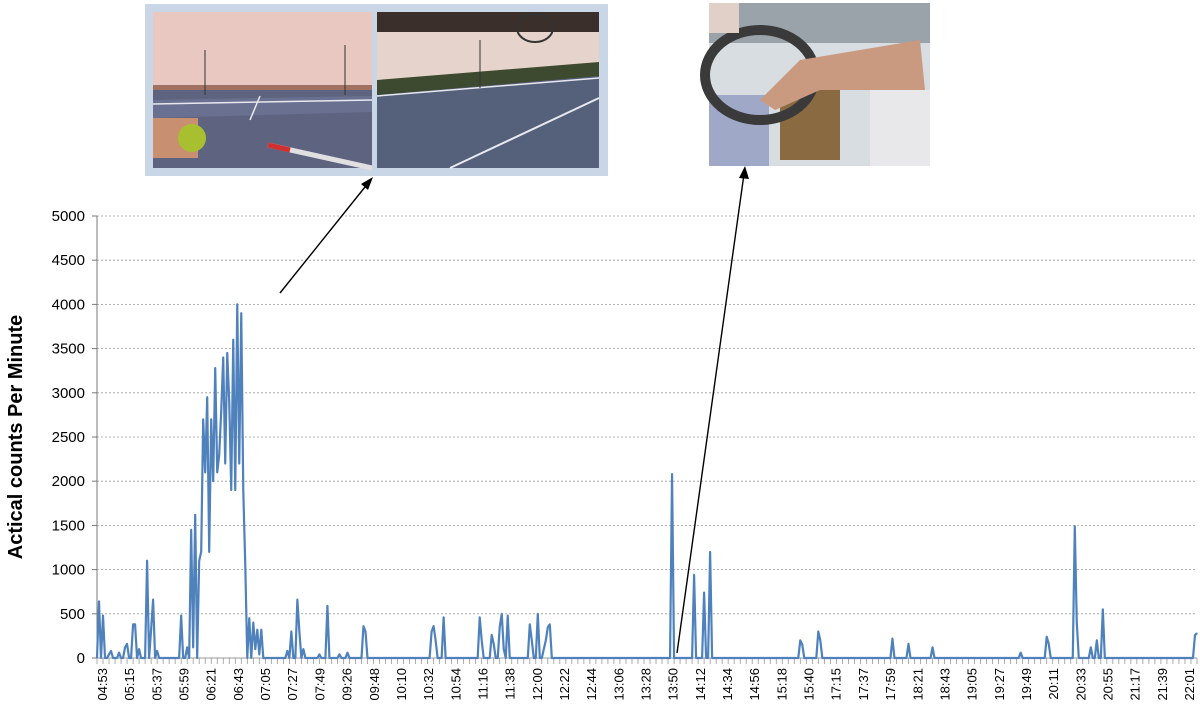 This screenshot has height=722, width=1200. I want to click on x-tick-label: 13:50, so click(673, 684).